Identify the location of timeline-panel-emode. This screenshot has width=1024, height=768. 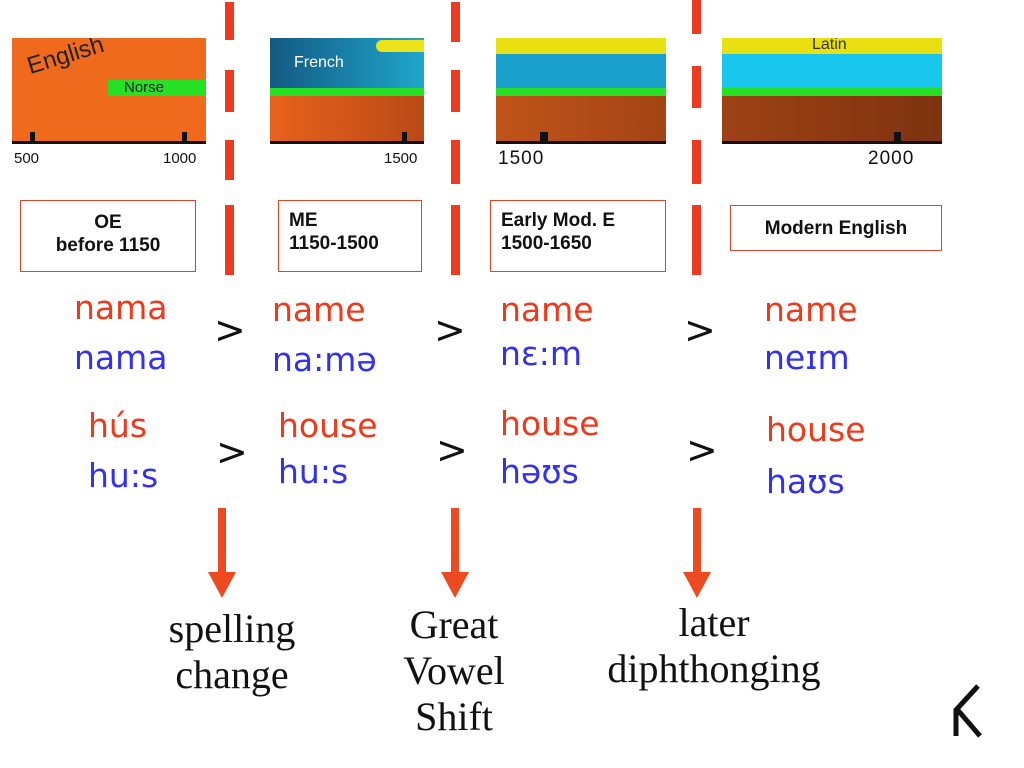
(581, 91).